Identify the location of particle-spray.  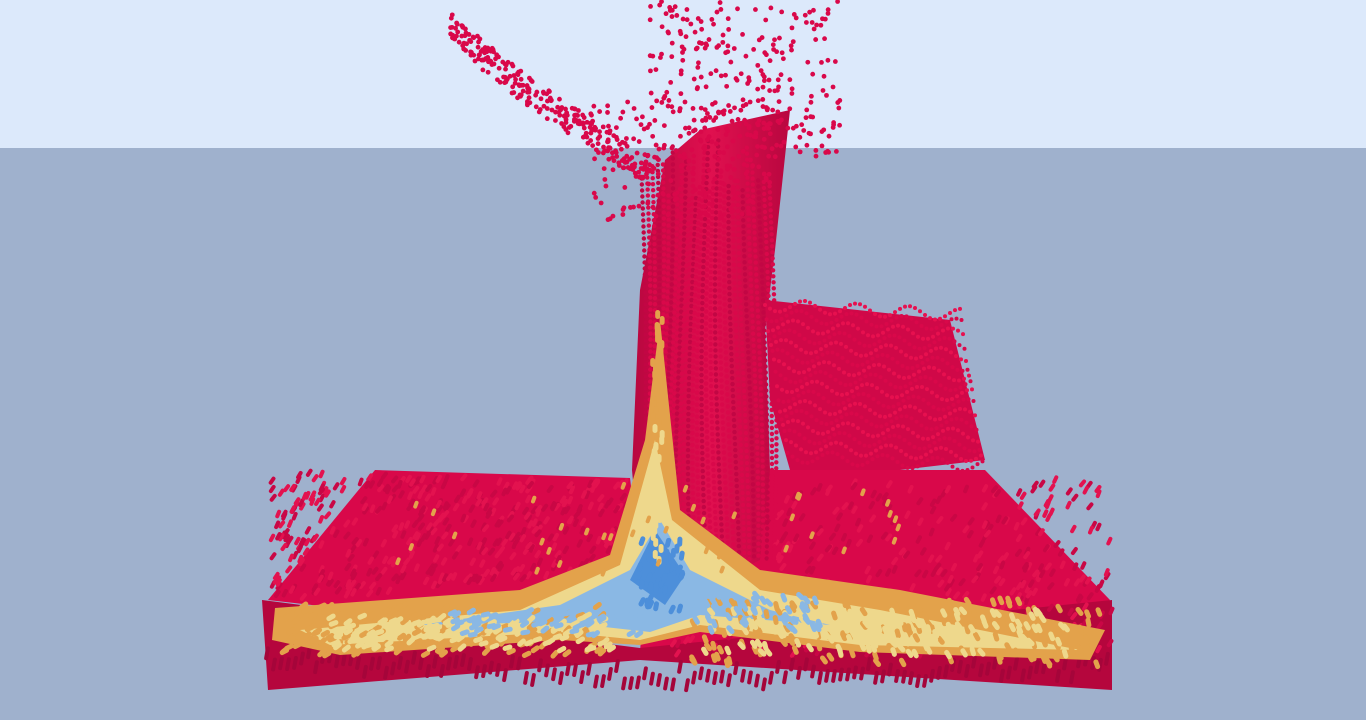
(645, 111).